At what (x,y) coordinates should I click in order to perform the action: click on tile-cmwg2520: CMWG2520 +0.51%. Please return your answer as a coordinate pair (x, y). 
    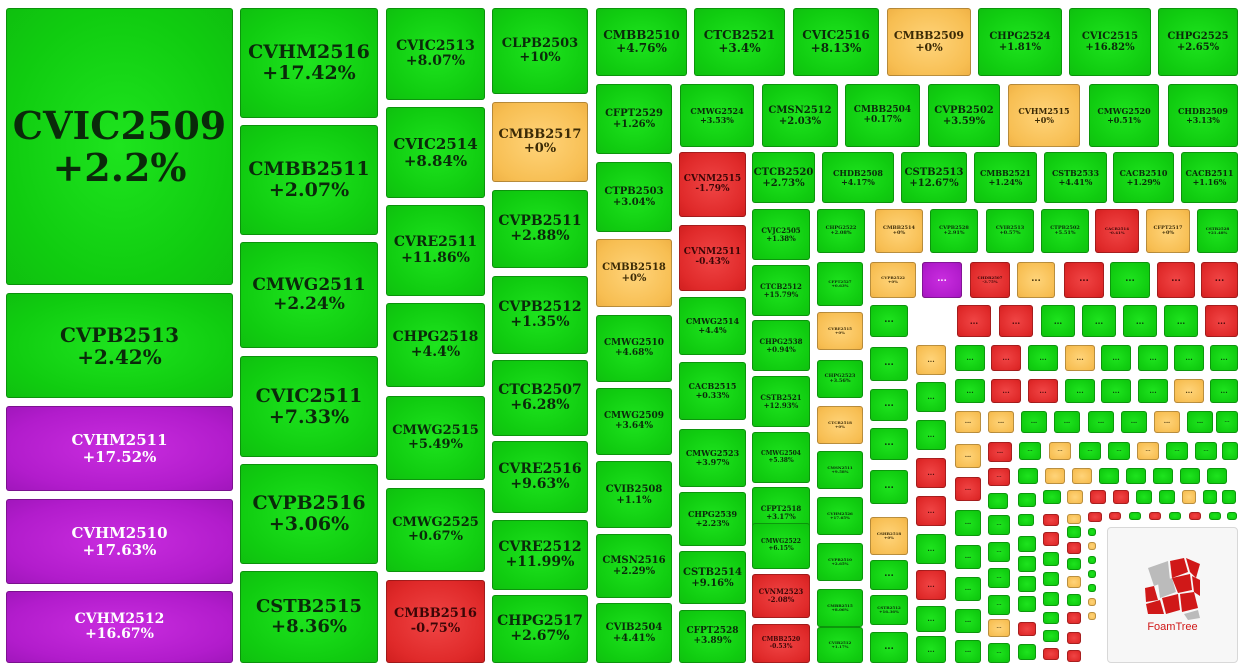
    Looking at the image, I should click on (1124, 115).